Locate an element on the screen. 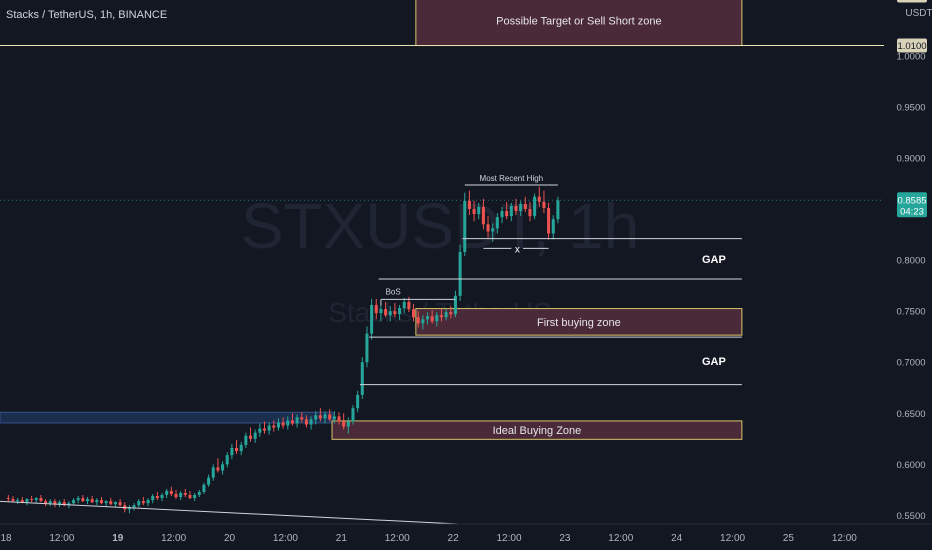  bos-label: BoS is located at coordinates (393, 291).